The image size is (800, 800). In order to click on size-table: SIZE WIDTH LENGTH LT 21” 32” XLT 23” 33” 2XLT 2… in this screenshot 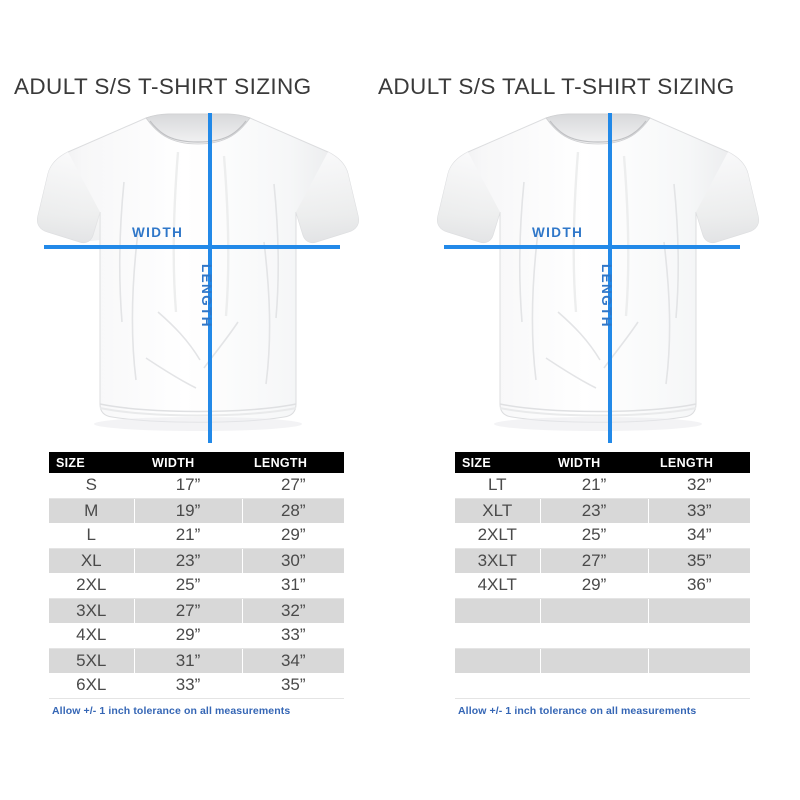, I will do `click(602, 575)`.